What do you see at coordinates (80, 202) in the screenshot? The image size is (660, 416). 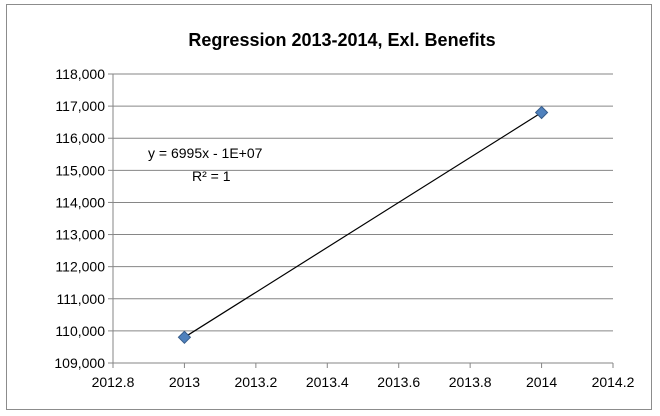 I see `y-tick-label: 114,000` at bounding box center [80, 202].